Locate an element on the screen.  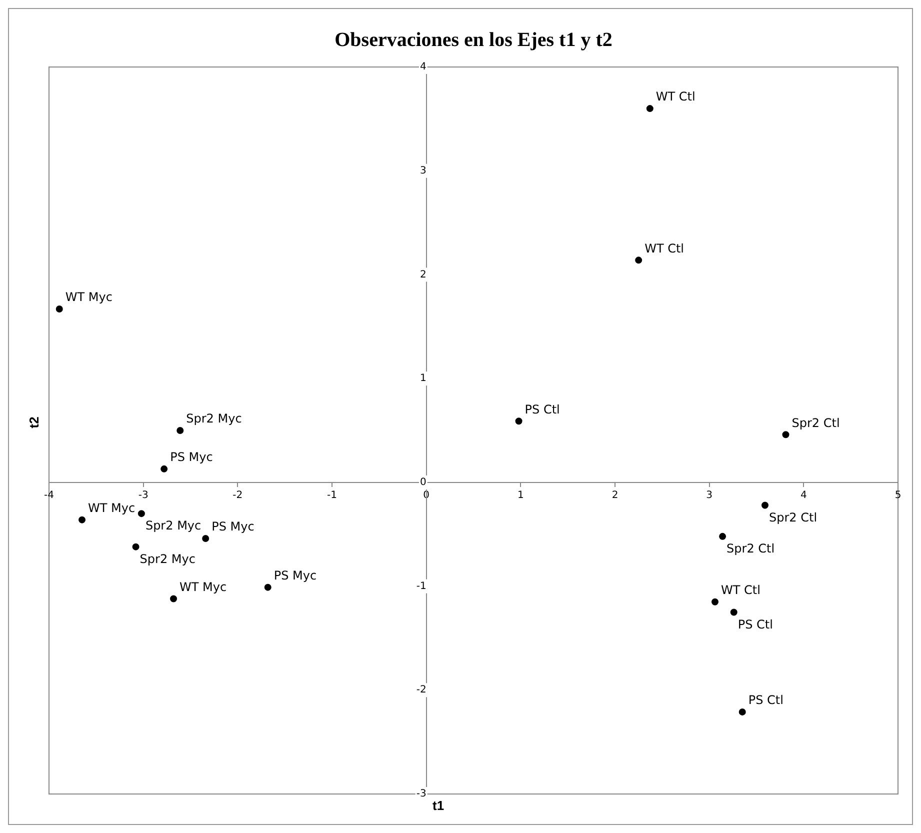
x-tick-label: 4 is located at coordinates (803, 496).